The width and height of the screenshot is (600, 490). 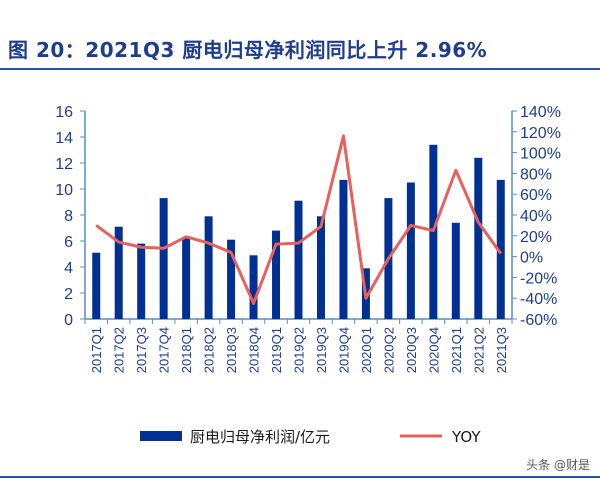 I want to click on x-tick-label: 2020Q4, so click(x=433, y=350).